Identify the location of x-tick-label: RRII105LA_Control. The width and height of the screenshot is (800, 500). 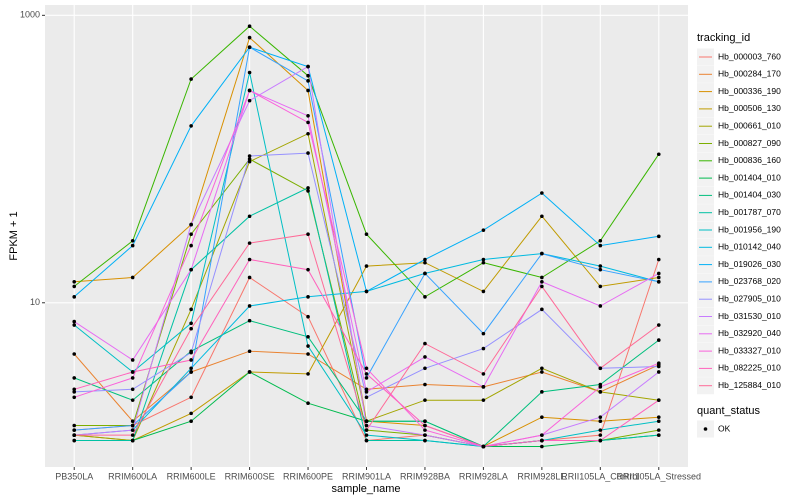
(600, 476).